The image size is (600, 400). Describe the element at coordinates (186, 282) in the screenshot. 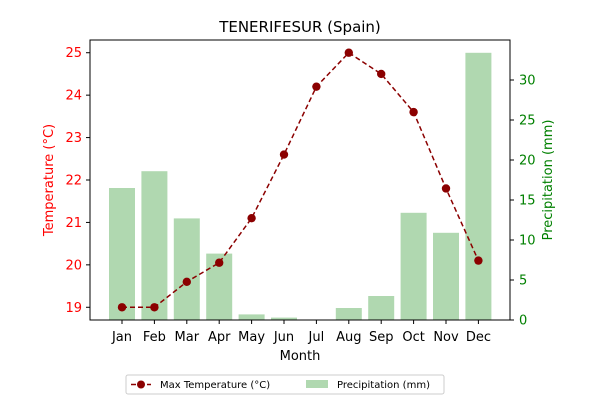

I see `temperature-point-mar` at that location.